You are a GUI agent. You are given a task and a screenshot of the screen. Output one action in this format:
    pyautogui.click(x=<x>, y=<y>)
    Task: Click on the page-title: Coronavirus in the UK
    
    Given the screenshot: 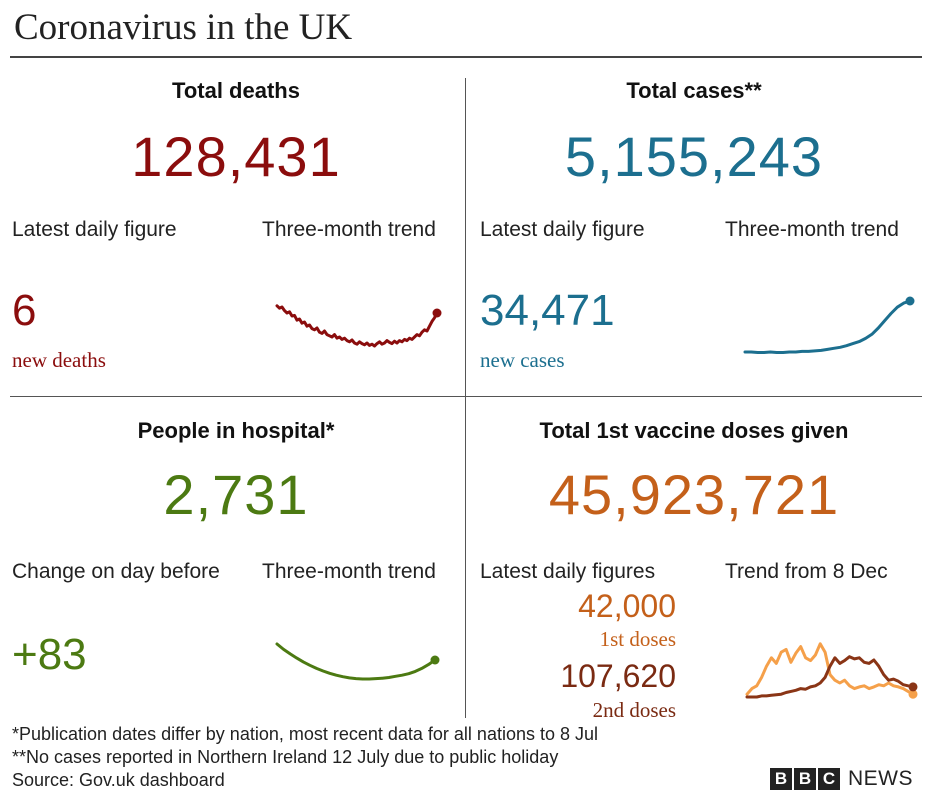 What is the action you would take?
    pyautogui.click(x=183, y=27)
    